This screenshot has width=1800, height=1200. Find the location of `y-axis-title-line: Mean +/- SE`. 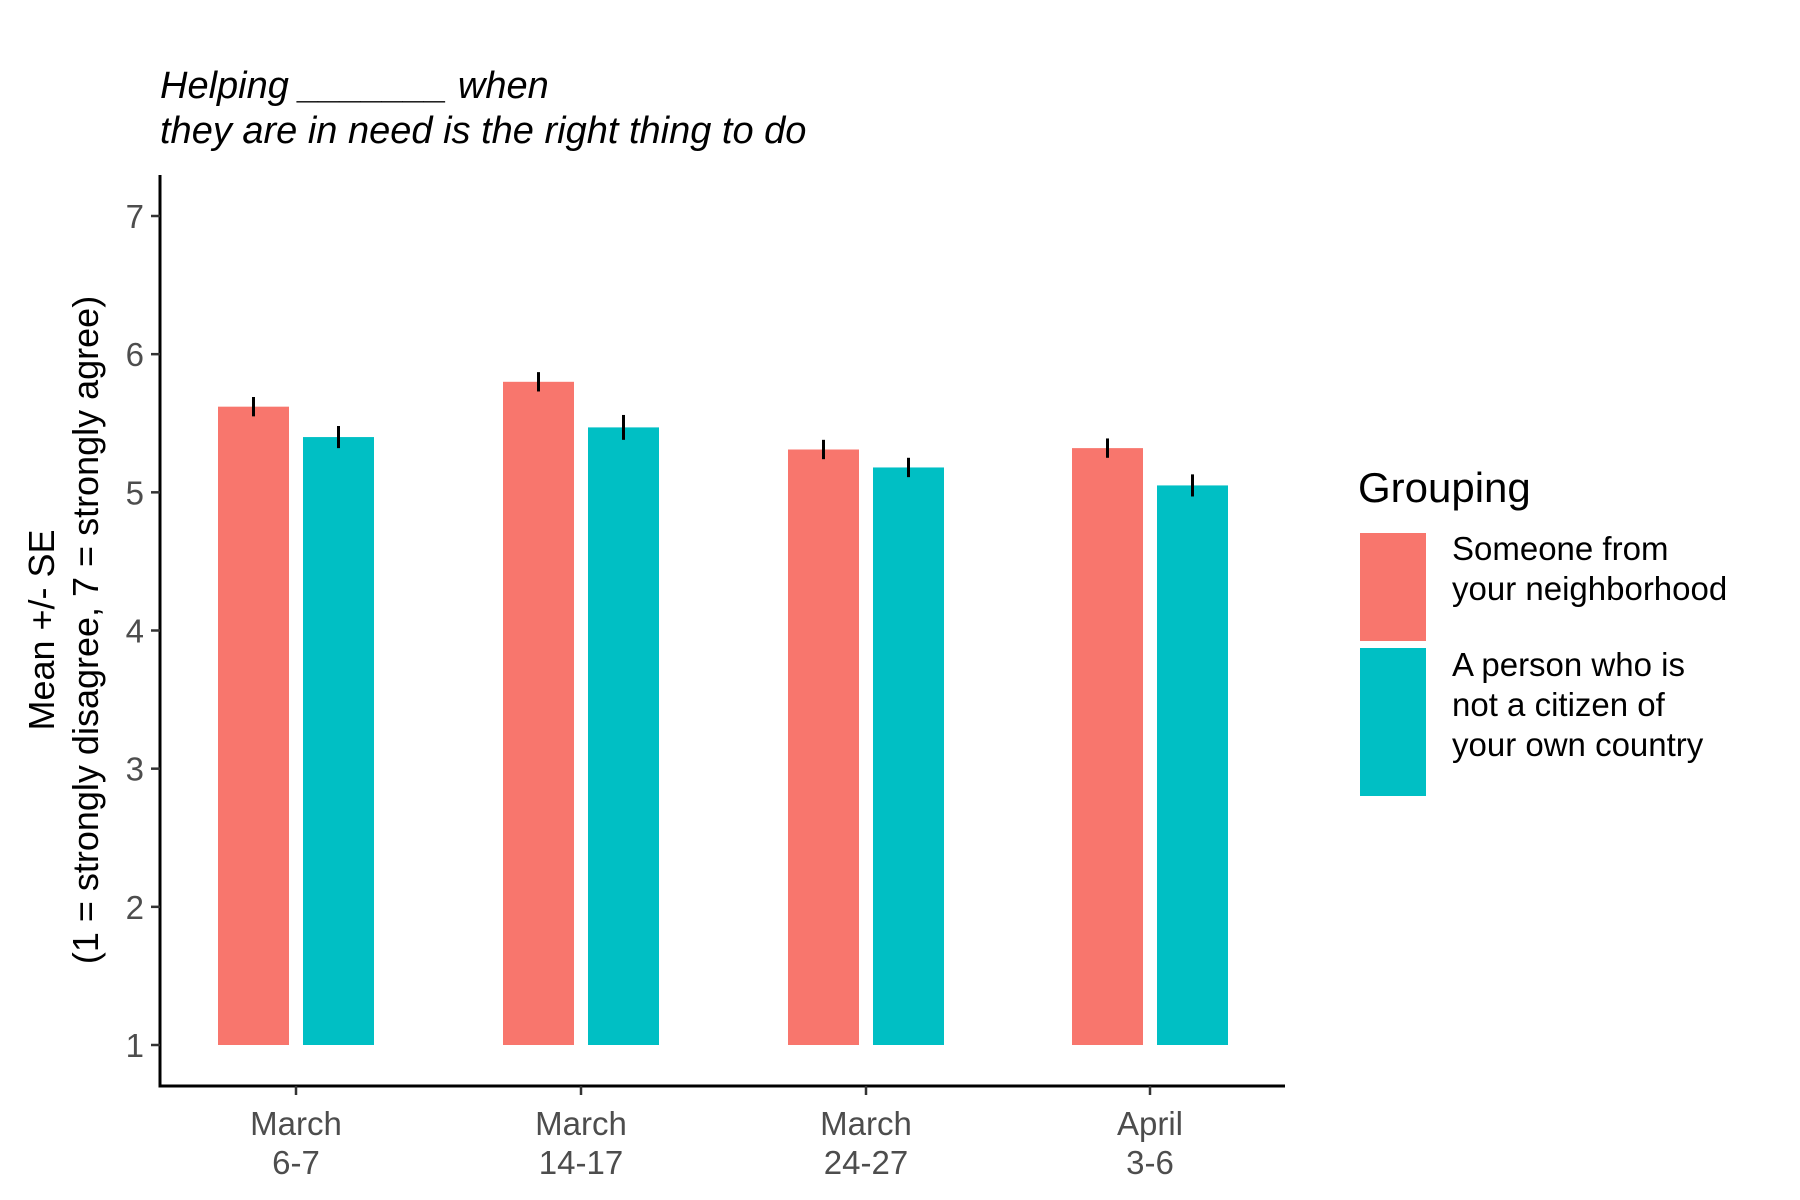

y-axis-title-line: Mean +/- SE is located at coordinates (41, 629).